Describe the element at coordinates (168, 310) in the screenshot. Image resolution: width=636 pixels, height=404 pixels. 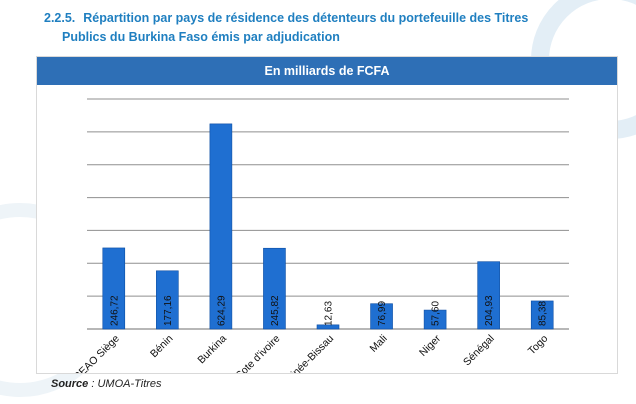
I see `data-label: 177,16` at that location.